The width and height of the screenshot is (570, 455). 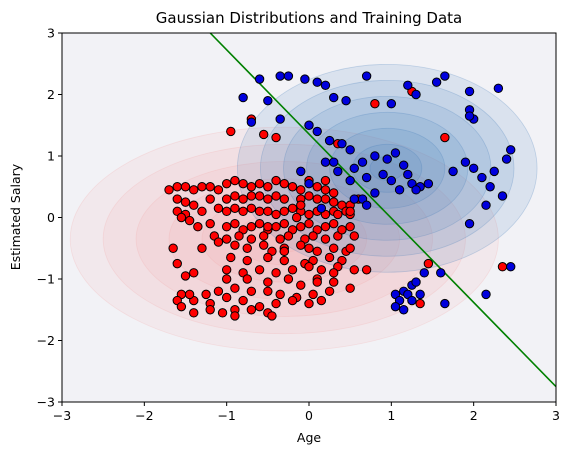 What do you see at coordinates (474, 415) in the screenshot?
I see `x-tick-label: 2` at bounding box center [474, 415].